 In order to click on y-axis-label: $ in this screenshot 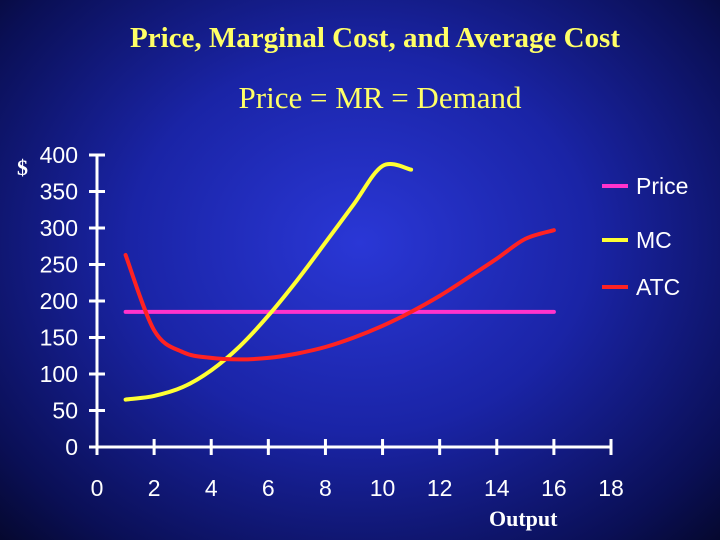, I will do `click(22, 167)`.